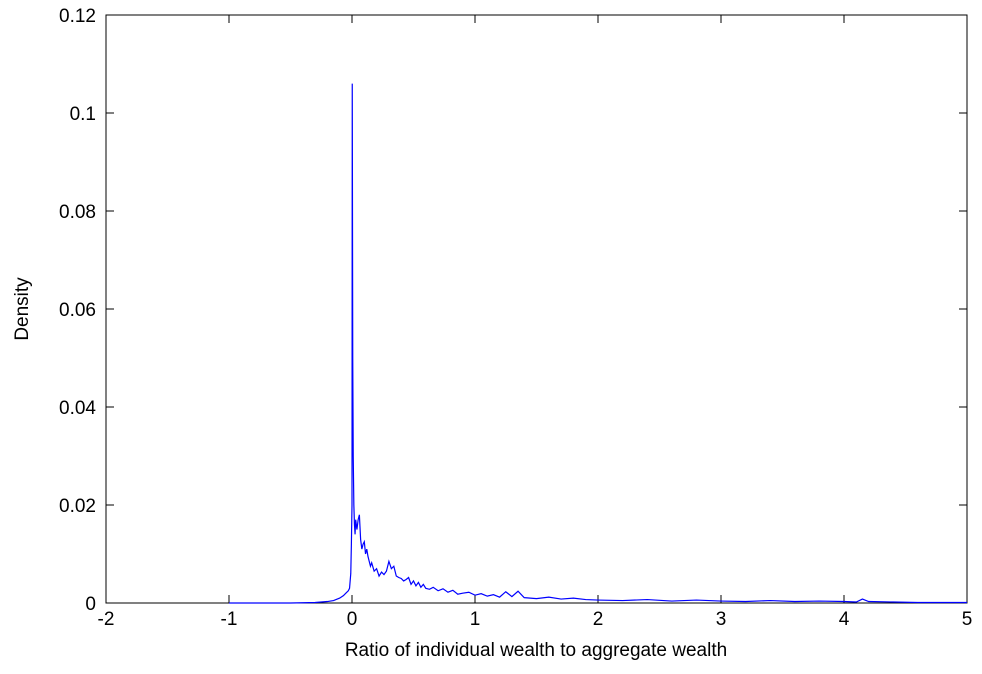 The image size is (982, 674). What do you see at coordinates (83, 114) in the screenshot?
I see `y-tick-label: 0.1` at bounding box center [83, 114].